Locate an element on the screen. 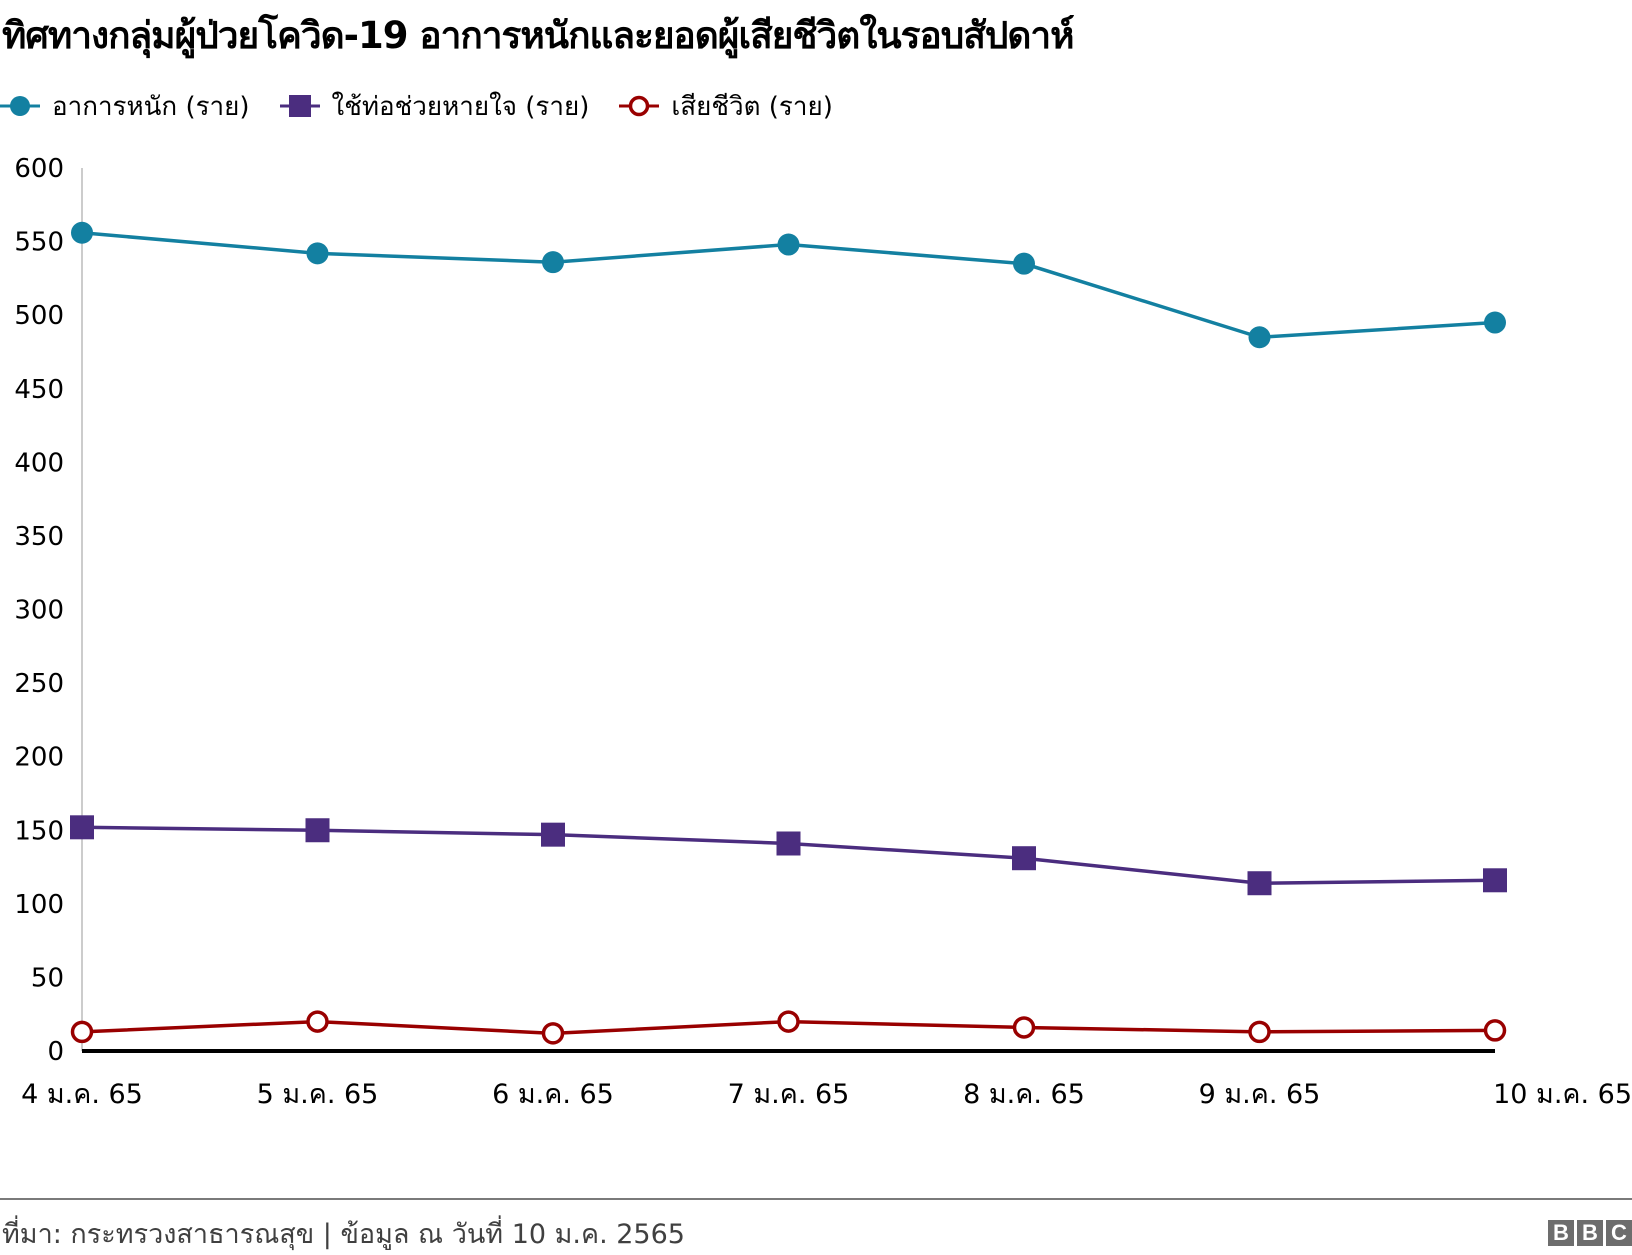 The height and width of the screenshot is (1255, 1632). bbc-logo: B B C is located at coordinates (1590, 1233).